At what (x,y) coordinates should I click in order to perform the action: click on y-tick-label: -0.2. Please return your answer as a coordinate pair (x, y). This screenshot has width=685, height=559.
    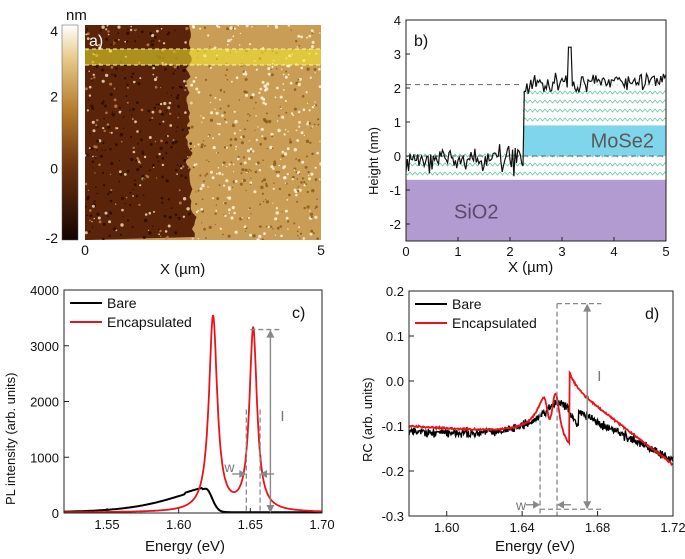
    Looking at the image, I should click on (393, 471).